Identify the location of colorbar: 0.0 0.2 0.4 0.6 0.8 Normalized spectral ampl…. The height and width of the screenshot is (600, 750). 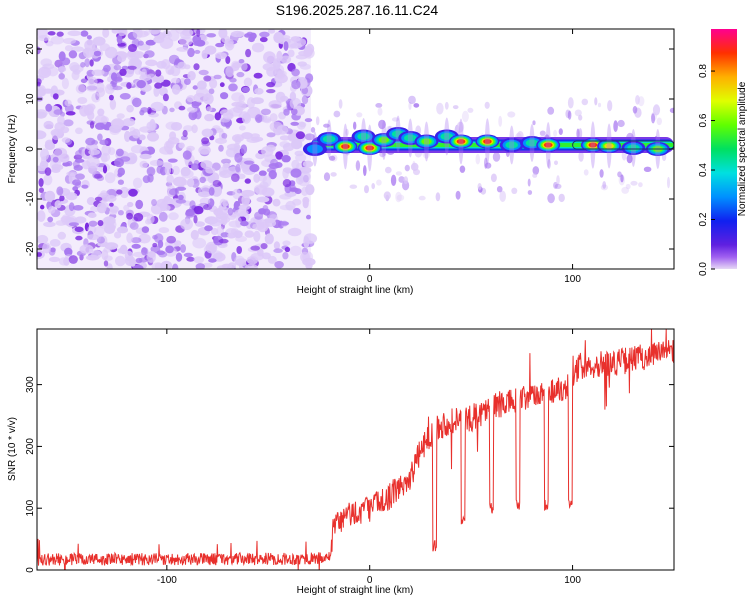
(723, 152).